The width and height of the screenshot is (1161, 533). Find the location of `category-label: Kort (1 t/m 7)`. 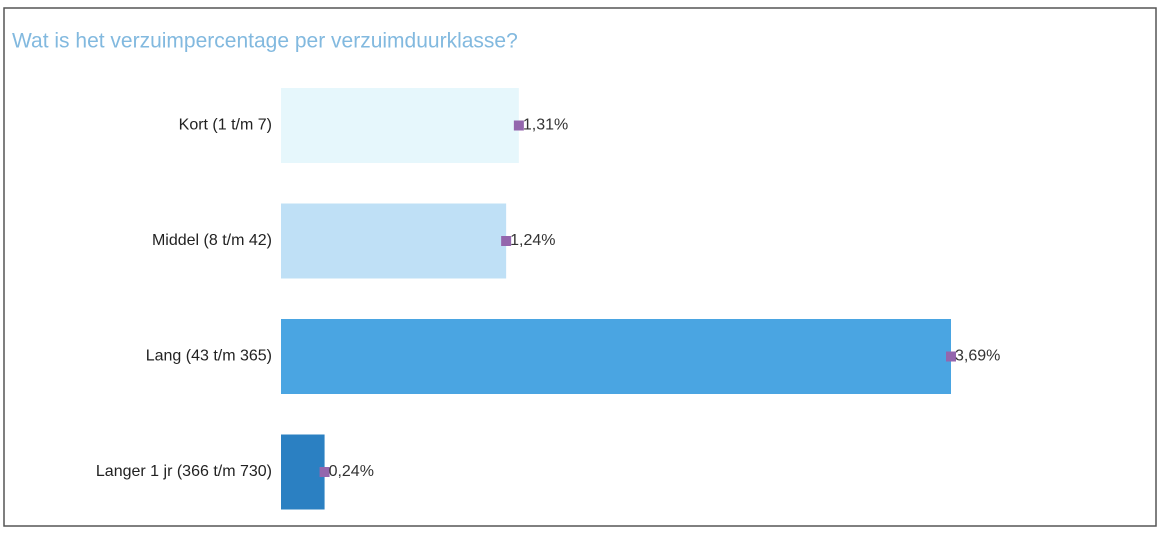

category-label: Kort (1 t/m 7) is located at coordinates (225, 125).